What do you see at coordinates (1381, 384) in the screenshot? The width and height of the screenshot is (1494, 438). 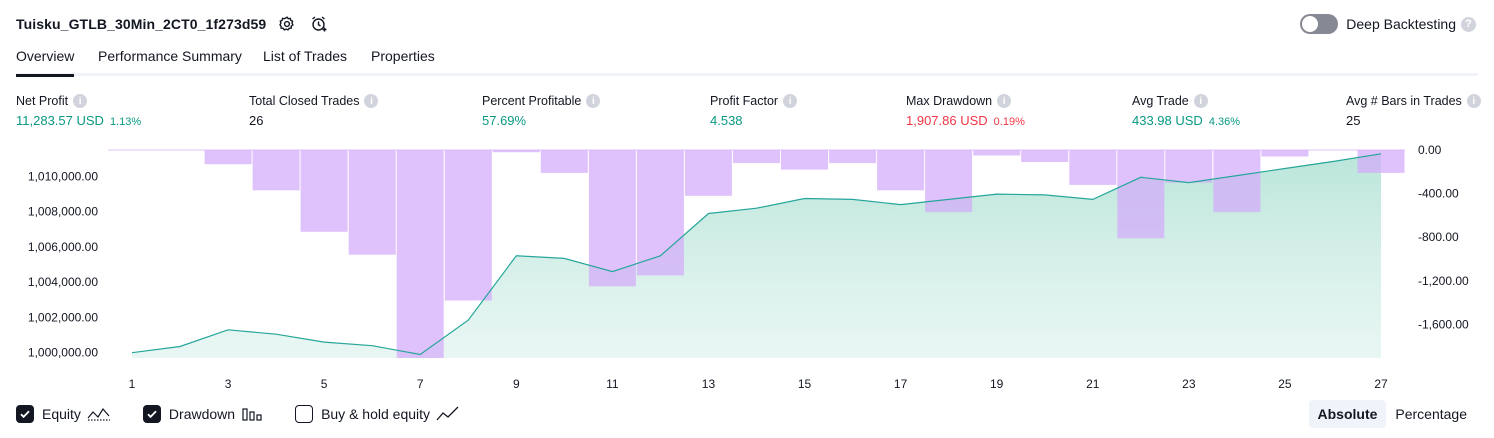 I see `x-axis-tick: 27` at bounding box center [1381, 384].